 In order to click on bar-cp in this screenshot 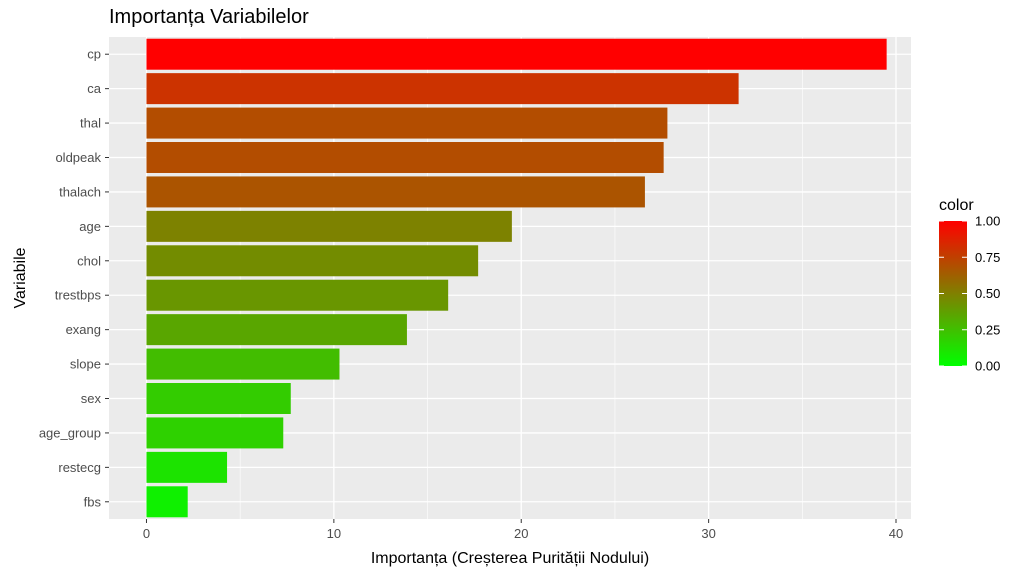, I will do `click(516, 54)`.